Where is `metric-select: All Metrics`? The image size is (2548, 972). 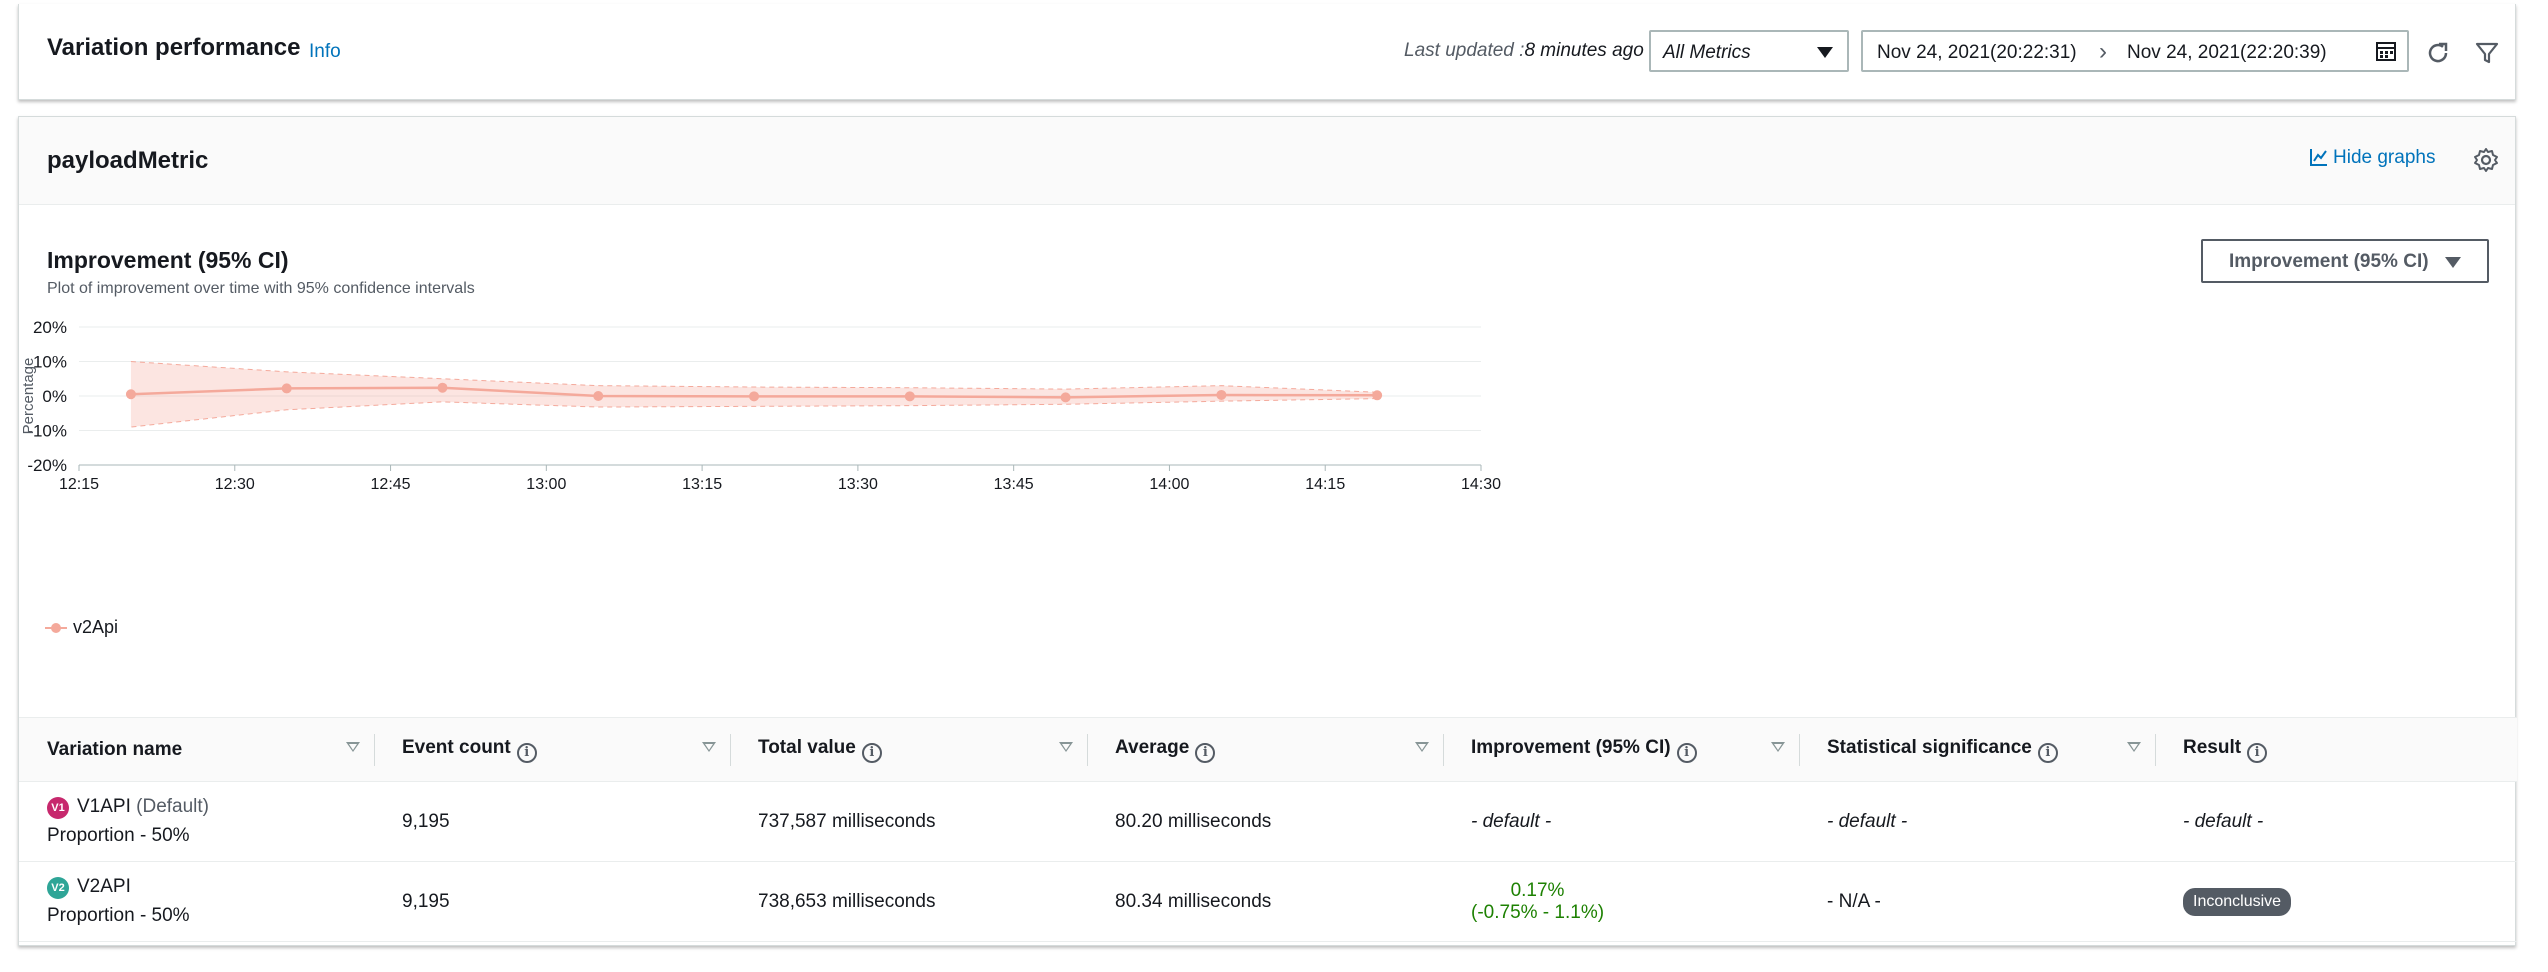 metric-select: All Metrics is located at coordinates (1749, 51).